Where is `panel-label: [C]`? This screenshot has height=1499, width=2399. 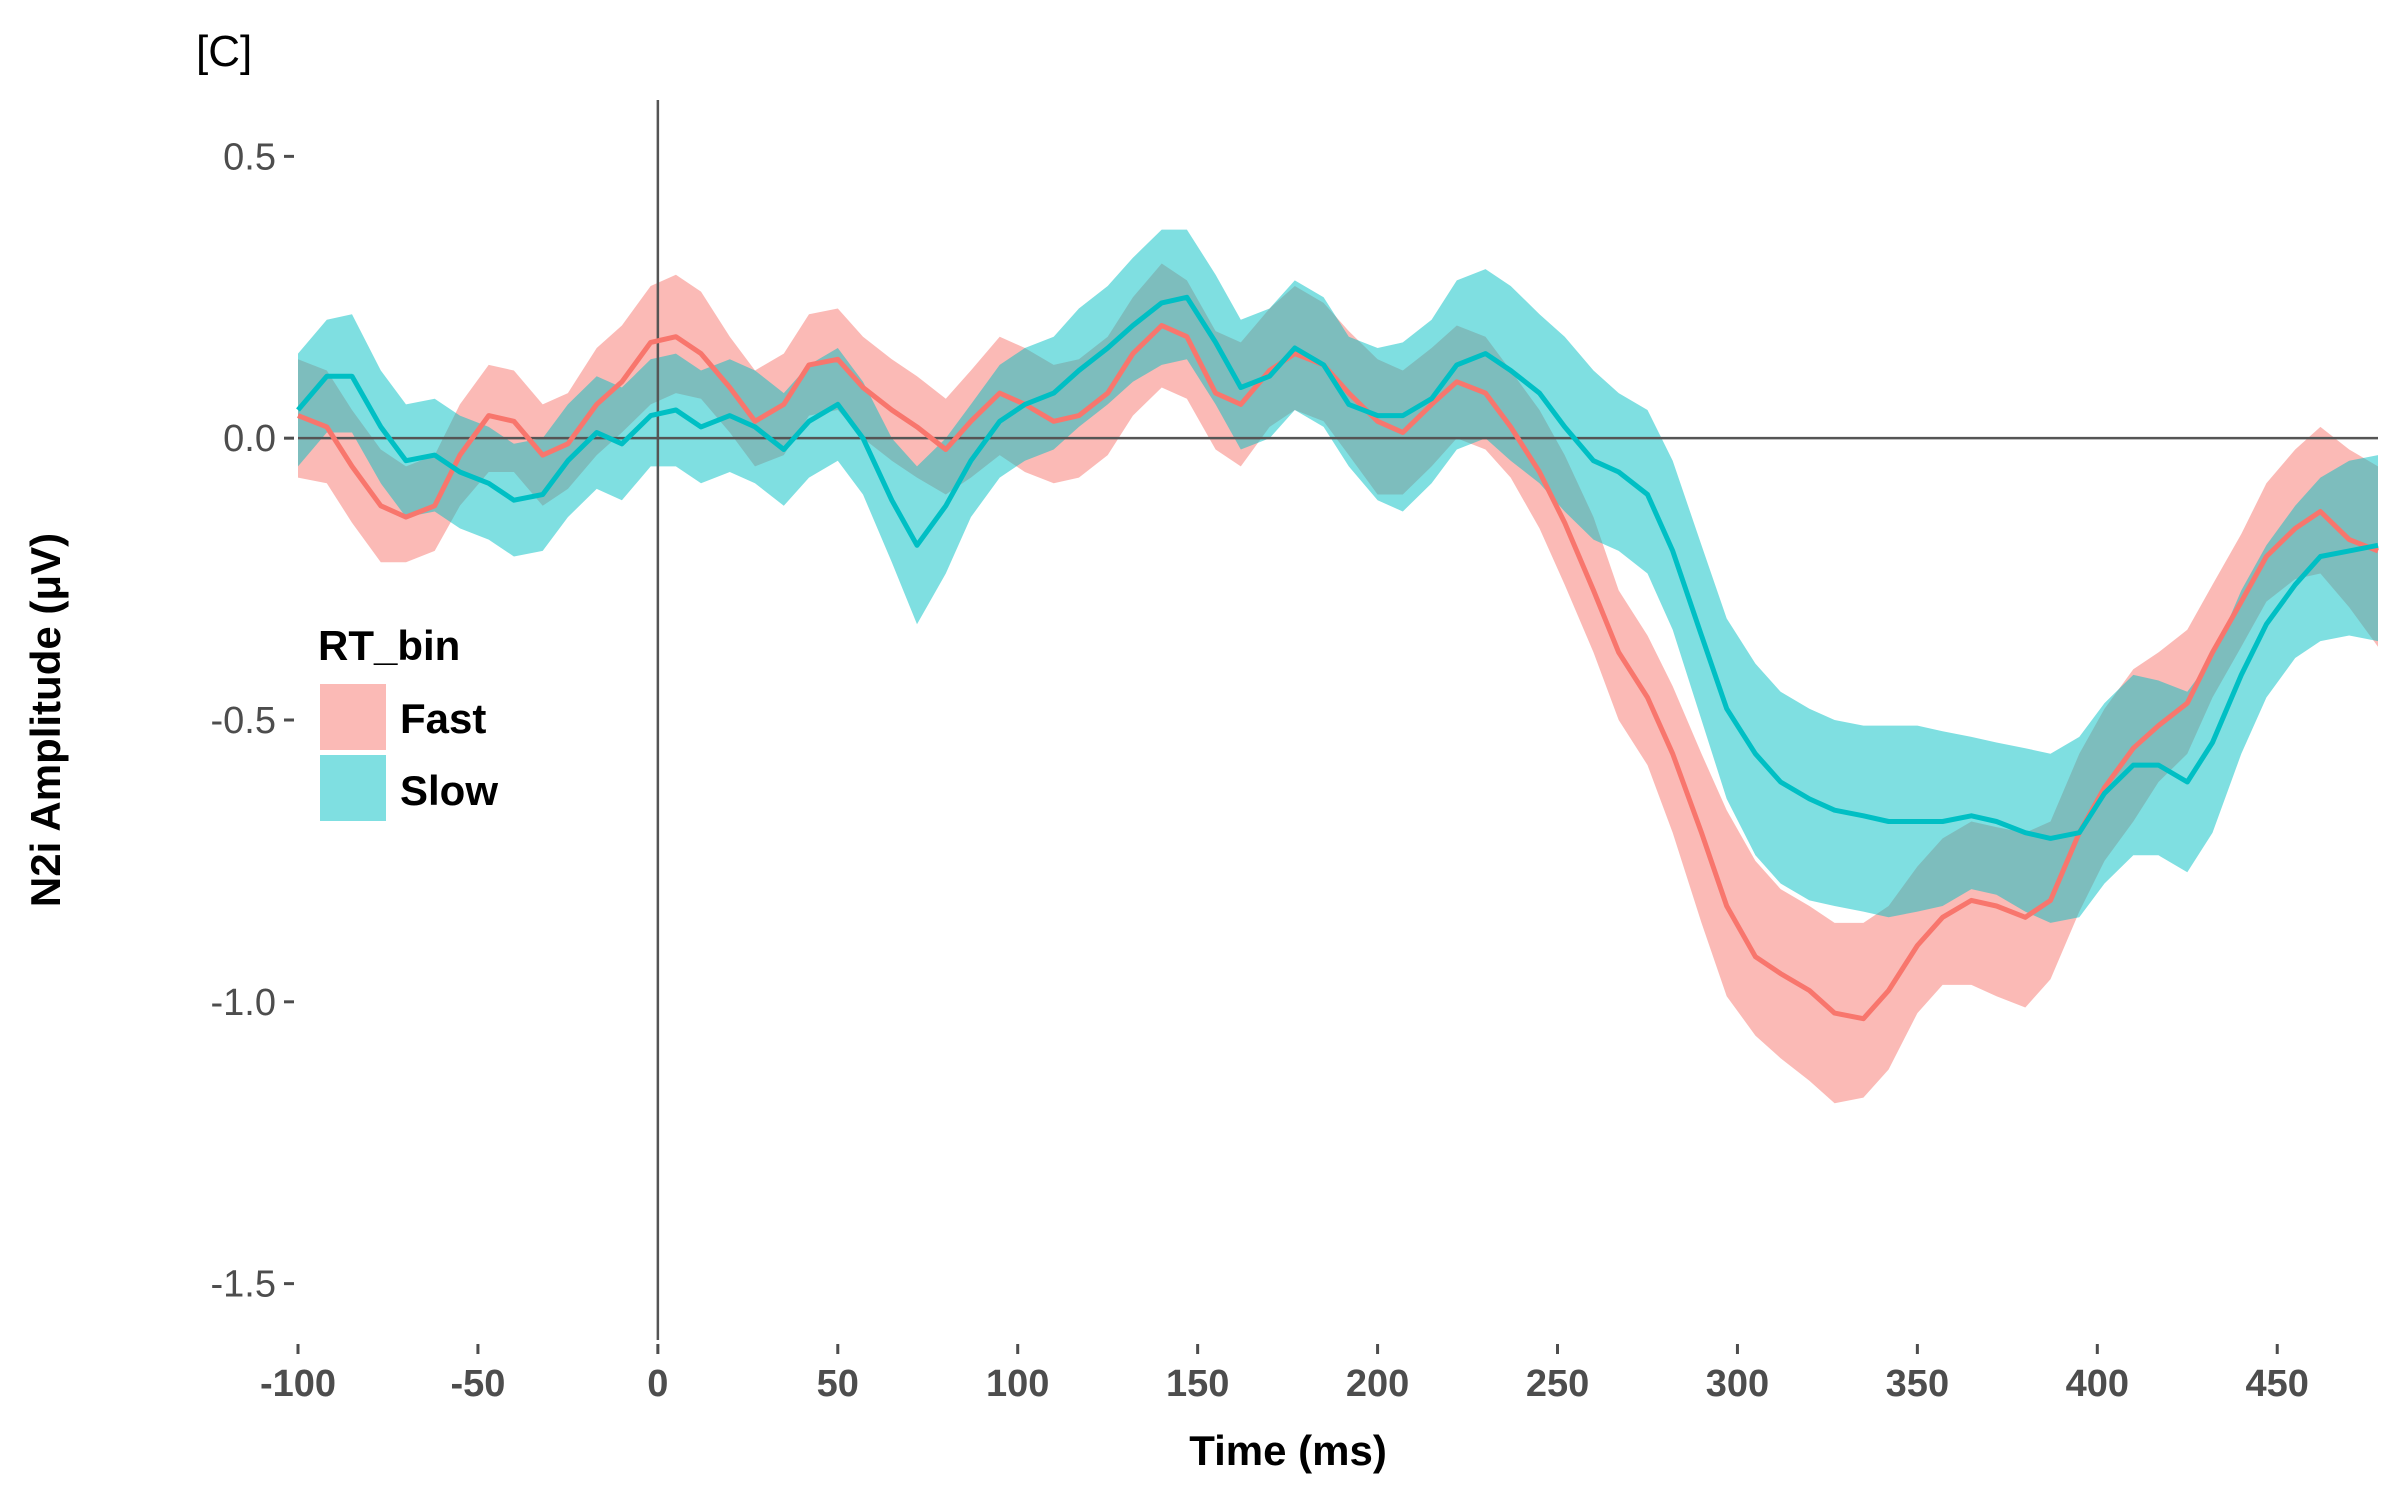
panel-label: [C] is located at coordinates (224, 51).